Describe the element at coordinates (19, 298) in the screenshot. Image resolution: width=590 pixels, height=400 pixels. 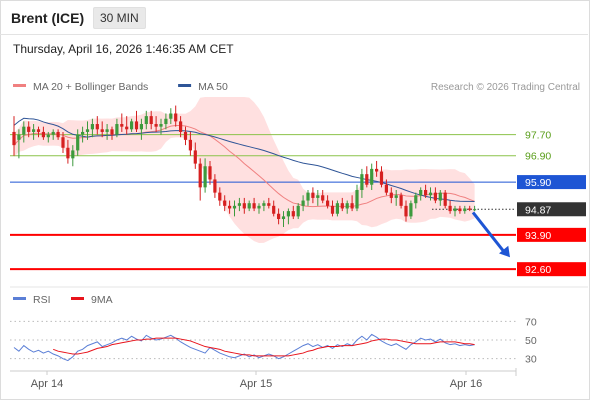
I see `rsi-legend-swatch` at that location.